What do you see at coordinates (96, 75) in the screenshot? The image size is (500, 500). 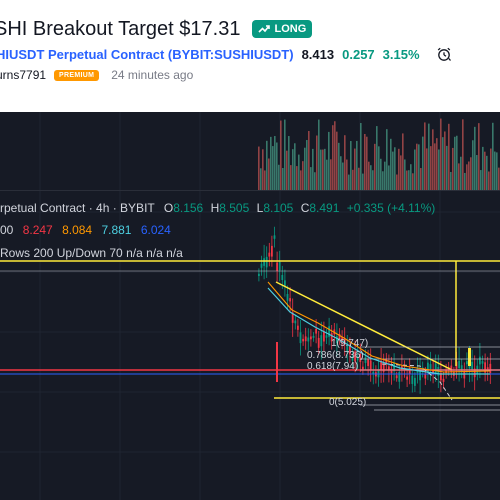 I see `author-row: urns7791 PREMIUM 24 minutes ago` at bounding box center [96, 75].